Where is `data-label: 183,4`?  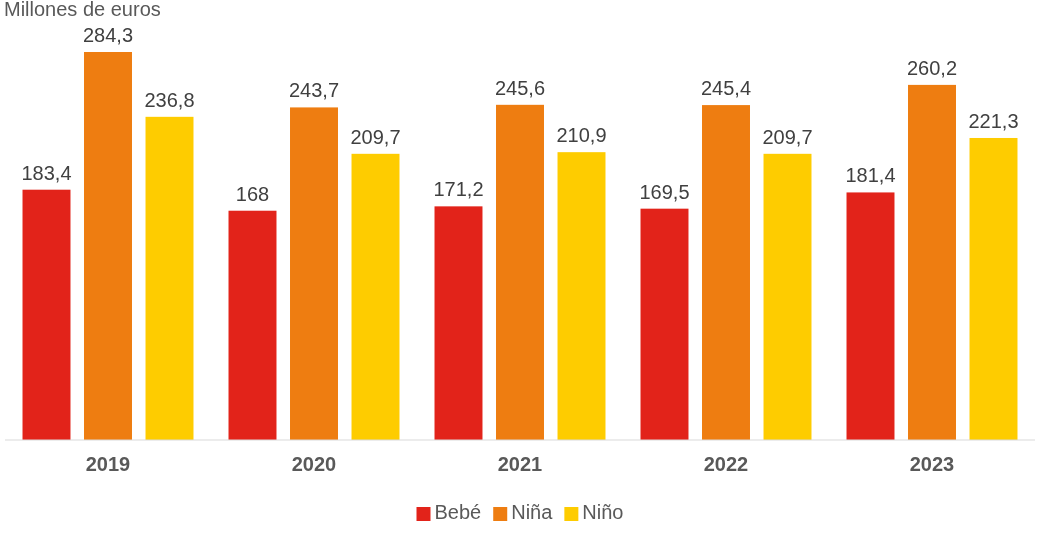 data-label: 183,4 is located at coordinates (46, 172).